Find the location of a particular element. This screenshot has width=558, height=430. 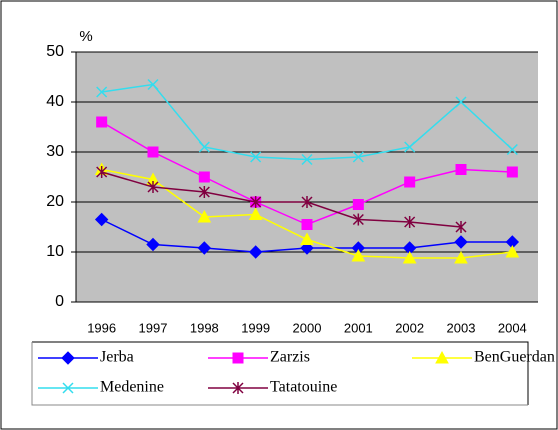

y-tick-label: 20 is located at coordinates (55, 201).